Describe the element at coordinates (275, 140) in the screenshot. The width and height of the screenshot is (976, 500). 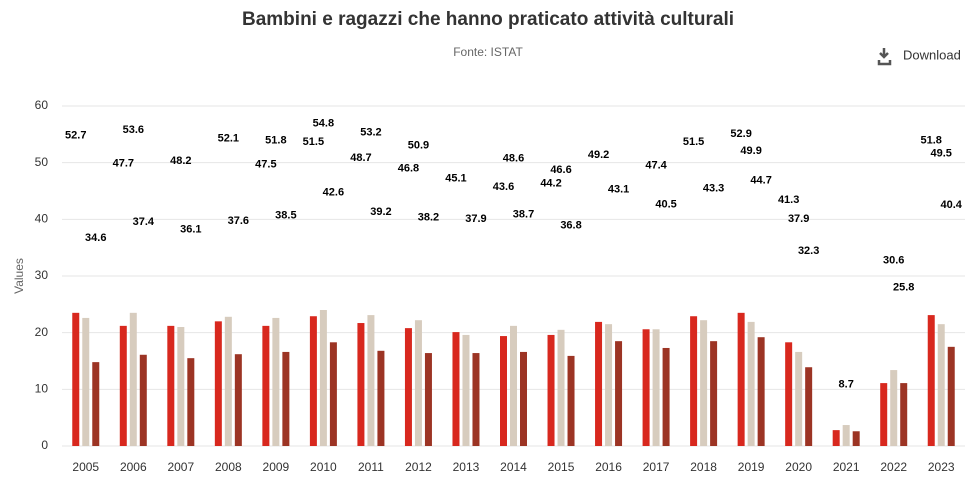
I see `data-label: 51.8` at that location.